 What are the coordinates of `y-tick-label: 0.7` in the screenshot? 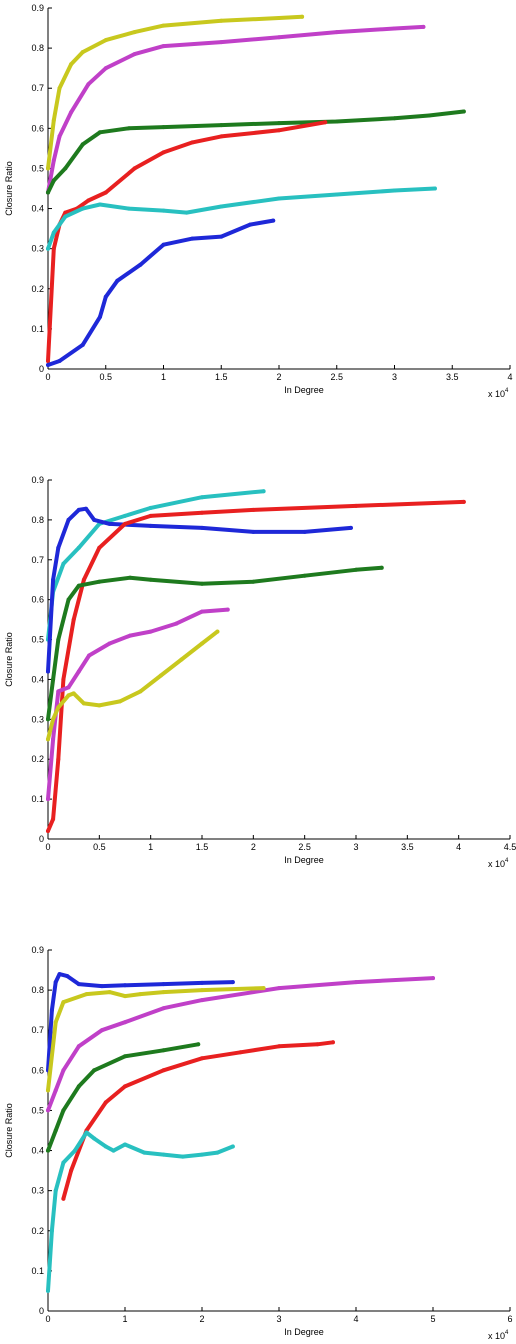 It's located at (37, 88).